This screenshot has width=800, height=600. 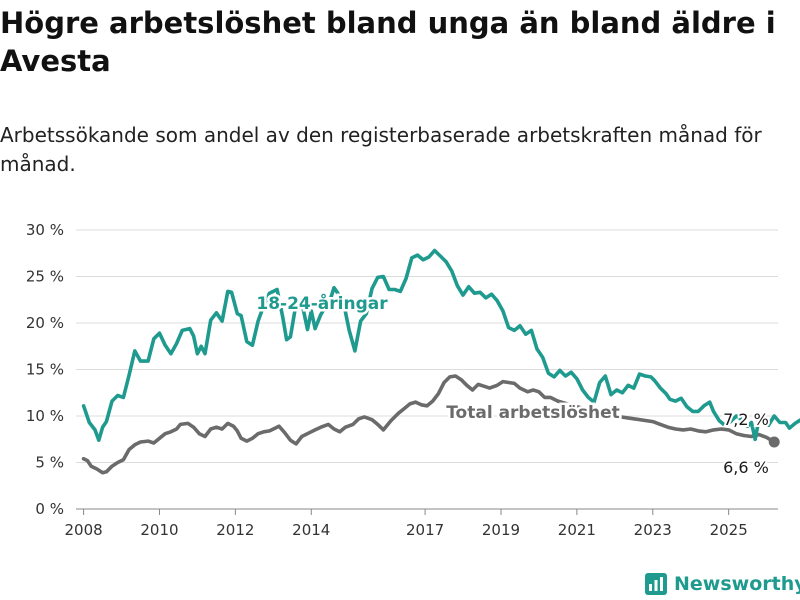 I want to click on series-annotation: Total arbetslöshet, so click(x=533, y=413).